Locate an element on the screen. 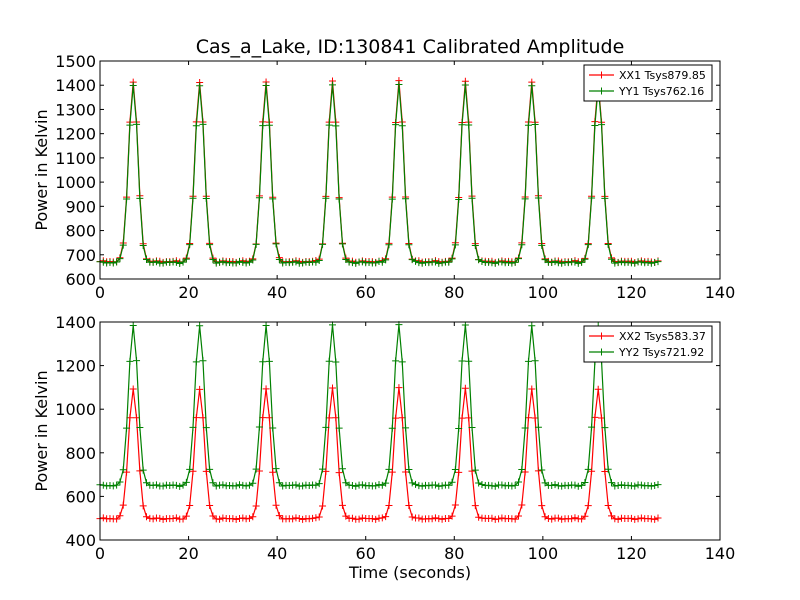 This screenshot has width=800, height=600. y-tick-label: 800 is located at coordinates (80, 453).